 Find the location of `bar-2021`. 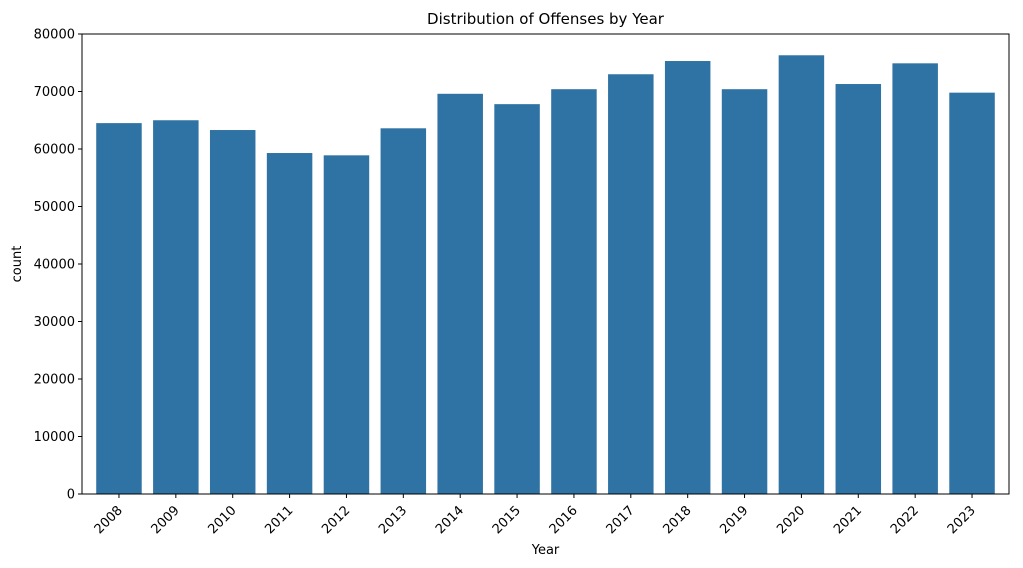

bar-2021 is located at coordinates (858, 289).